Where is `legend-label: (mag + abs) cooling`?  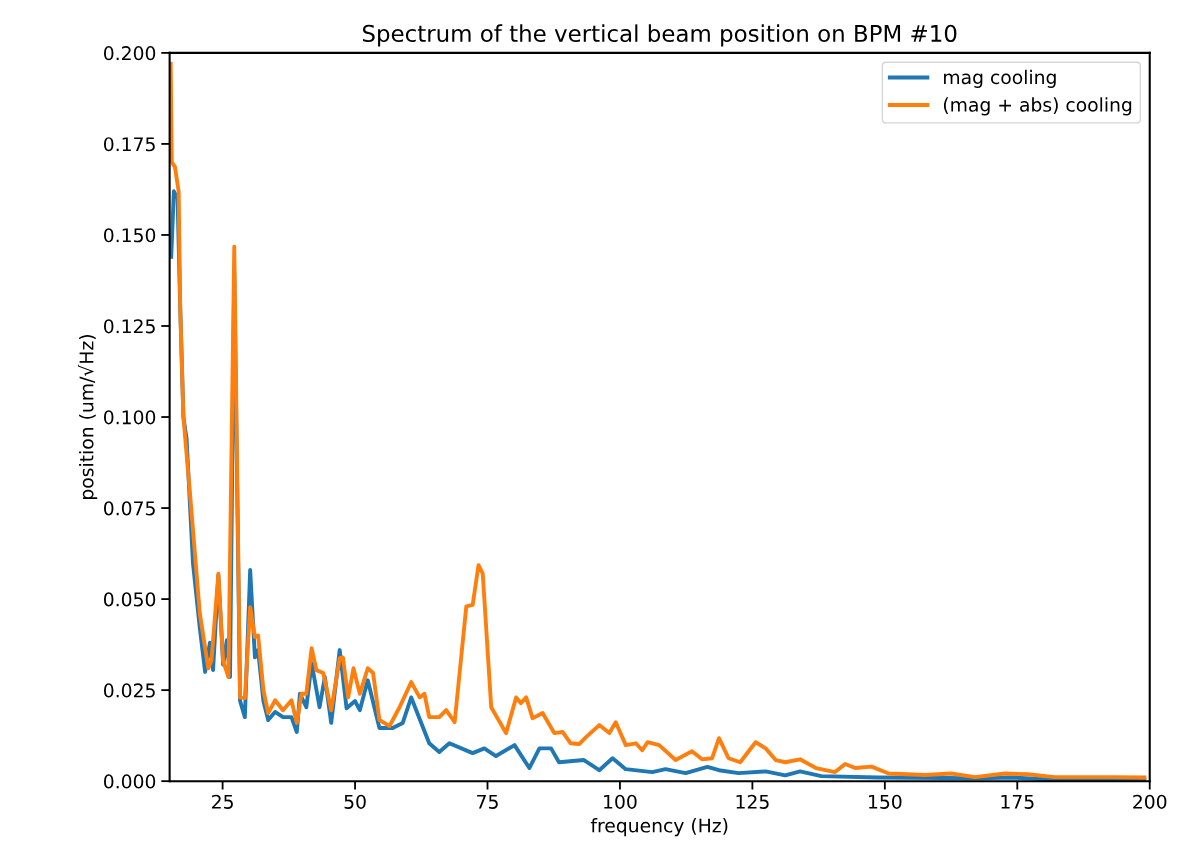
legend-label: (mag + abs) cooling is located at coordinates (1037, 106).